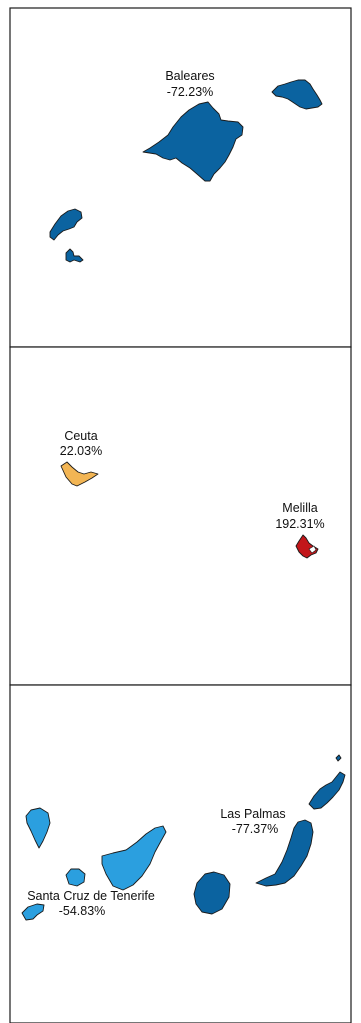  I want to click on region-baleares: Baleares -72.23%, so click(186, 166).